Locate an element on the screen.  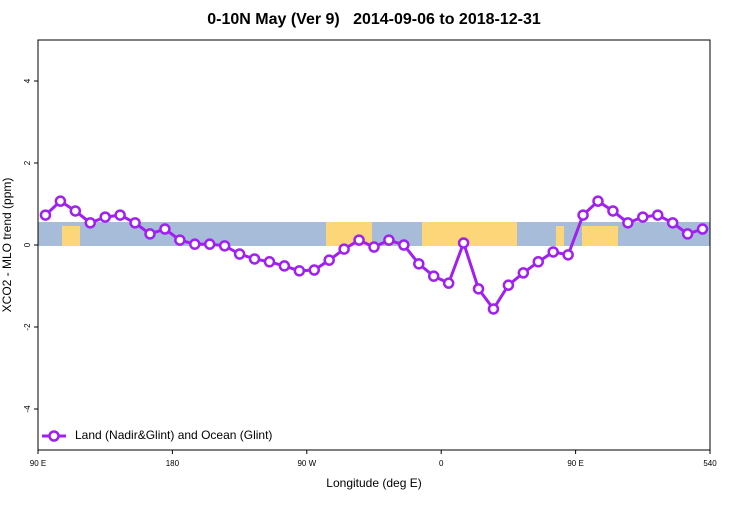
x-tick-label: 180 is located at coordinates (173, 463).